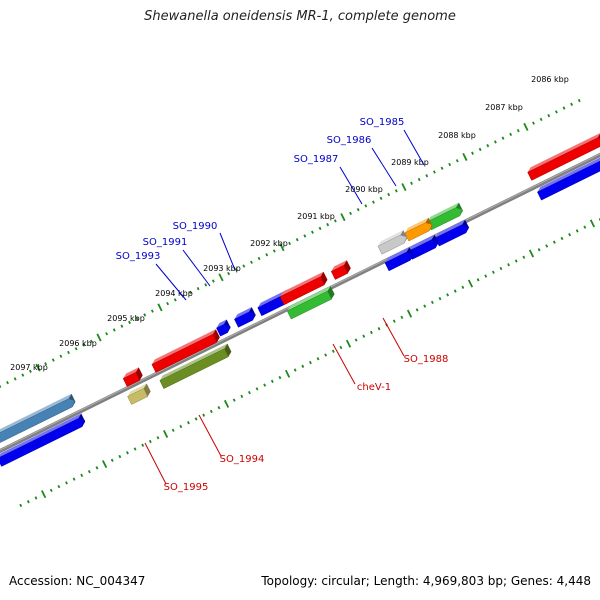 The image size is (600, 600). Describe the element at coordinates (77, 581) in the screenshot. I see `accession-text: Accession: NC_004347` at that location.